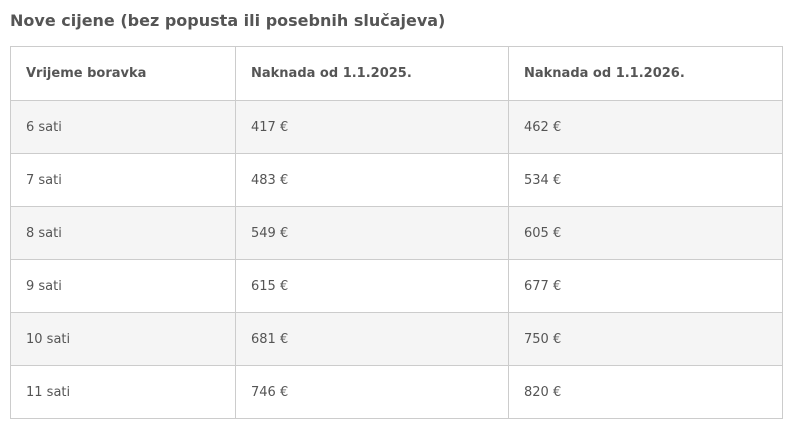 The height and width of the screenshot is (428, 794). I want to click on cell-duration: 11 sati, so click(123, 392).